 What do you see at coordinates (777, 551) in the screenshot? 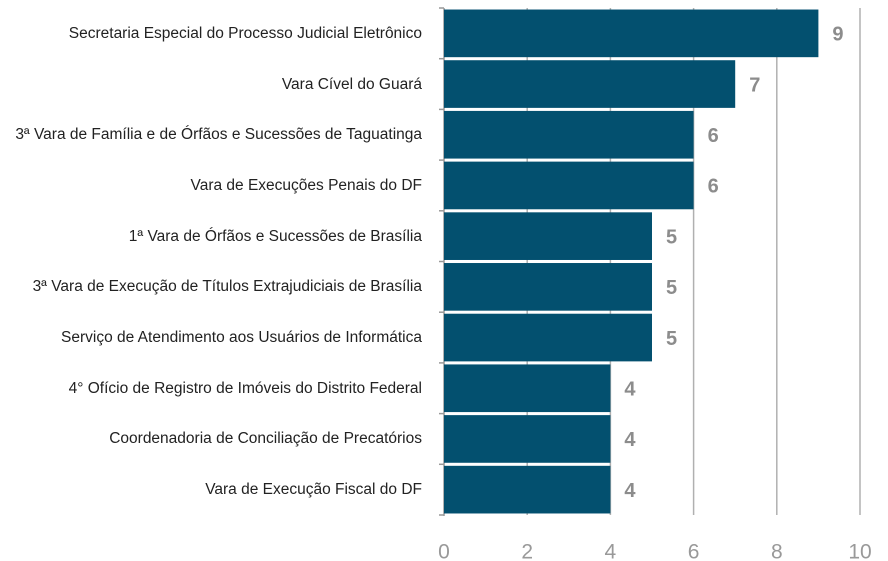
I see `x-tick-label: 8` at bounding box center [777, 551].